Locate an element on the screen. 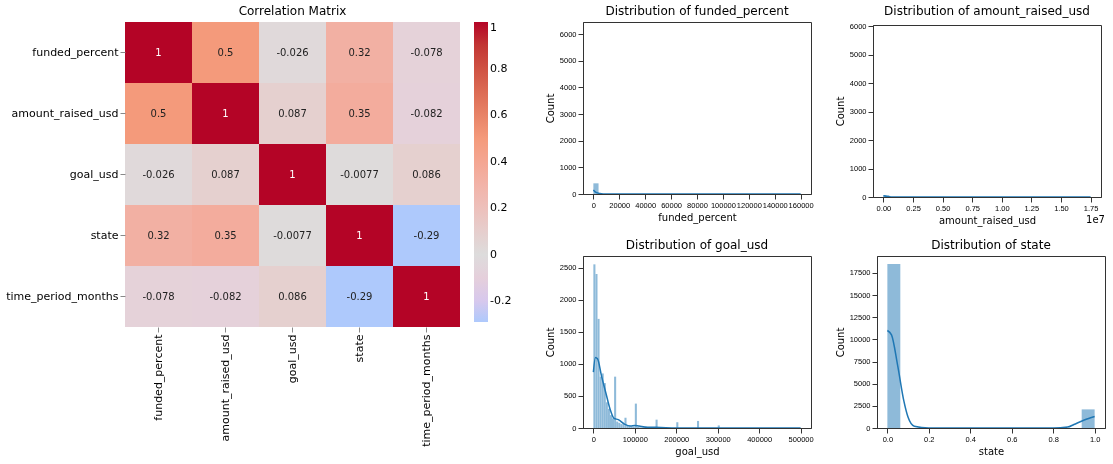  color-bar-label: 0.6 is located at coordinates (499, 115).